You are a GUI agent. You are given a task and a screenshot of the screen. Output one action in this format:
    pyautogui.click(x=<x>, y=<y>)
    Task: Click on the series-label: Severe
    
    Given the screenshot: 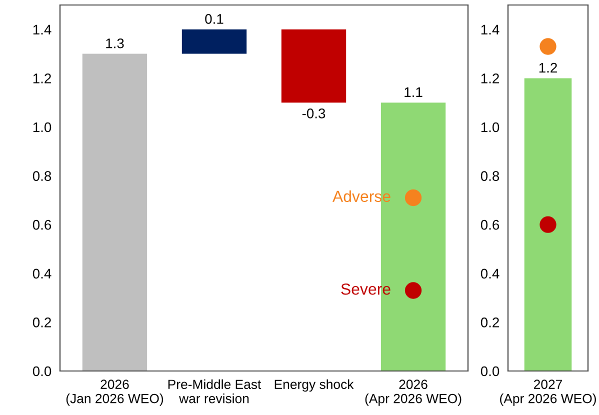 What is the action you would take?
    pyautogui.click(x=365, y=289)
    